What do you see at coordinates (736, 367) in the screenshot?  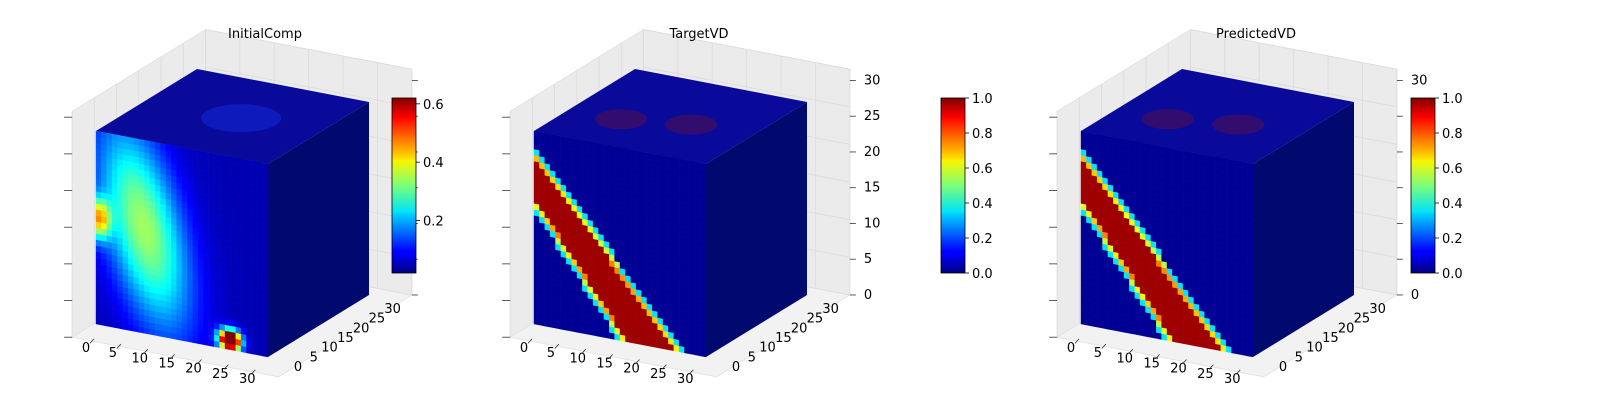 I see `y-tick-label: 0` at bounding box center [736, 367].